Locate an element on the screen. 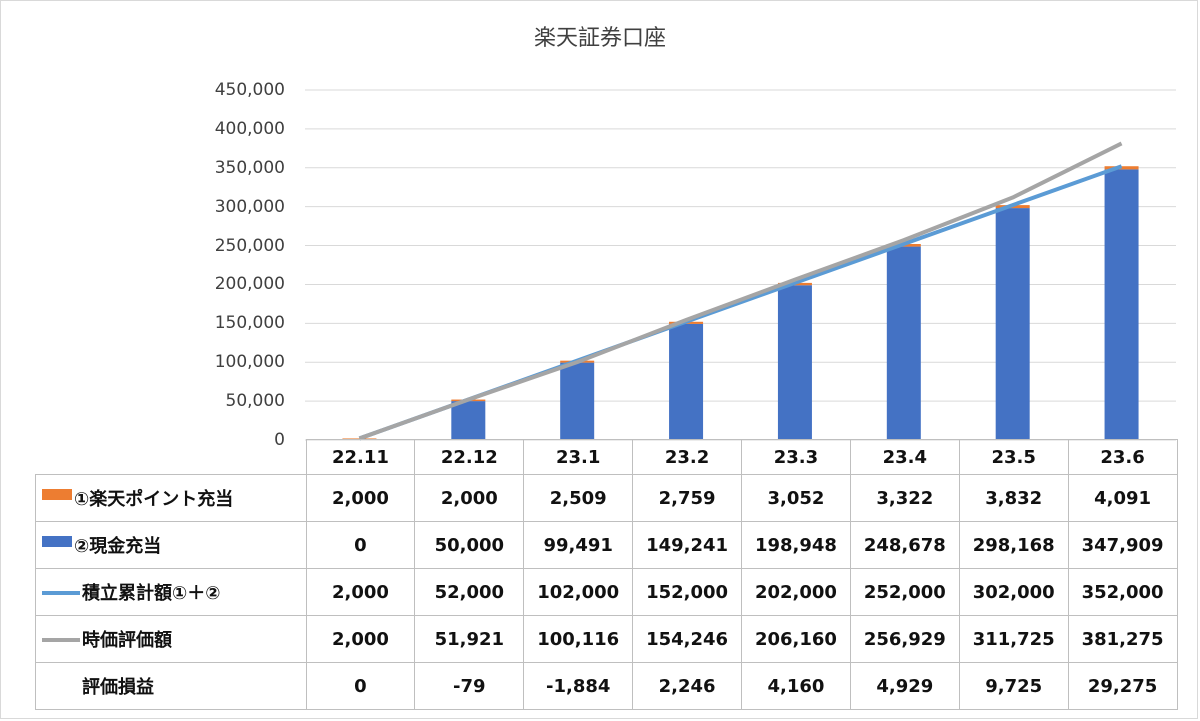  legend-entry: ②現金充当 is located at coordinates (171, 545).